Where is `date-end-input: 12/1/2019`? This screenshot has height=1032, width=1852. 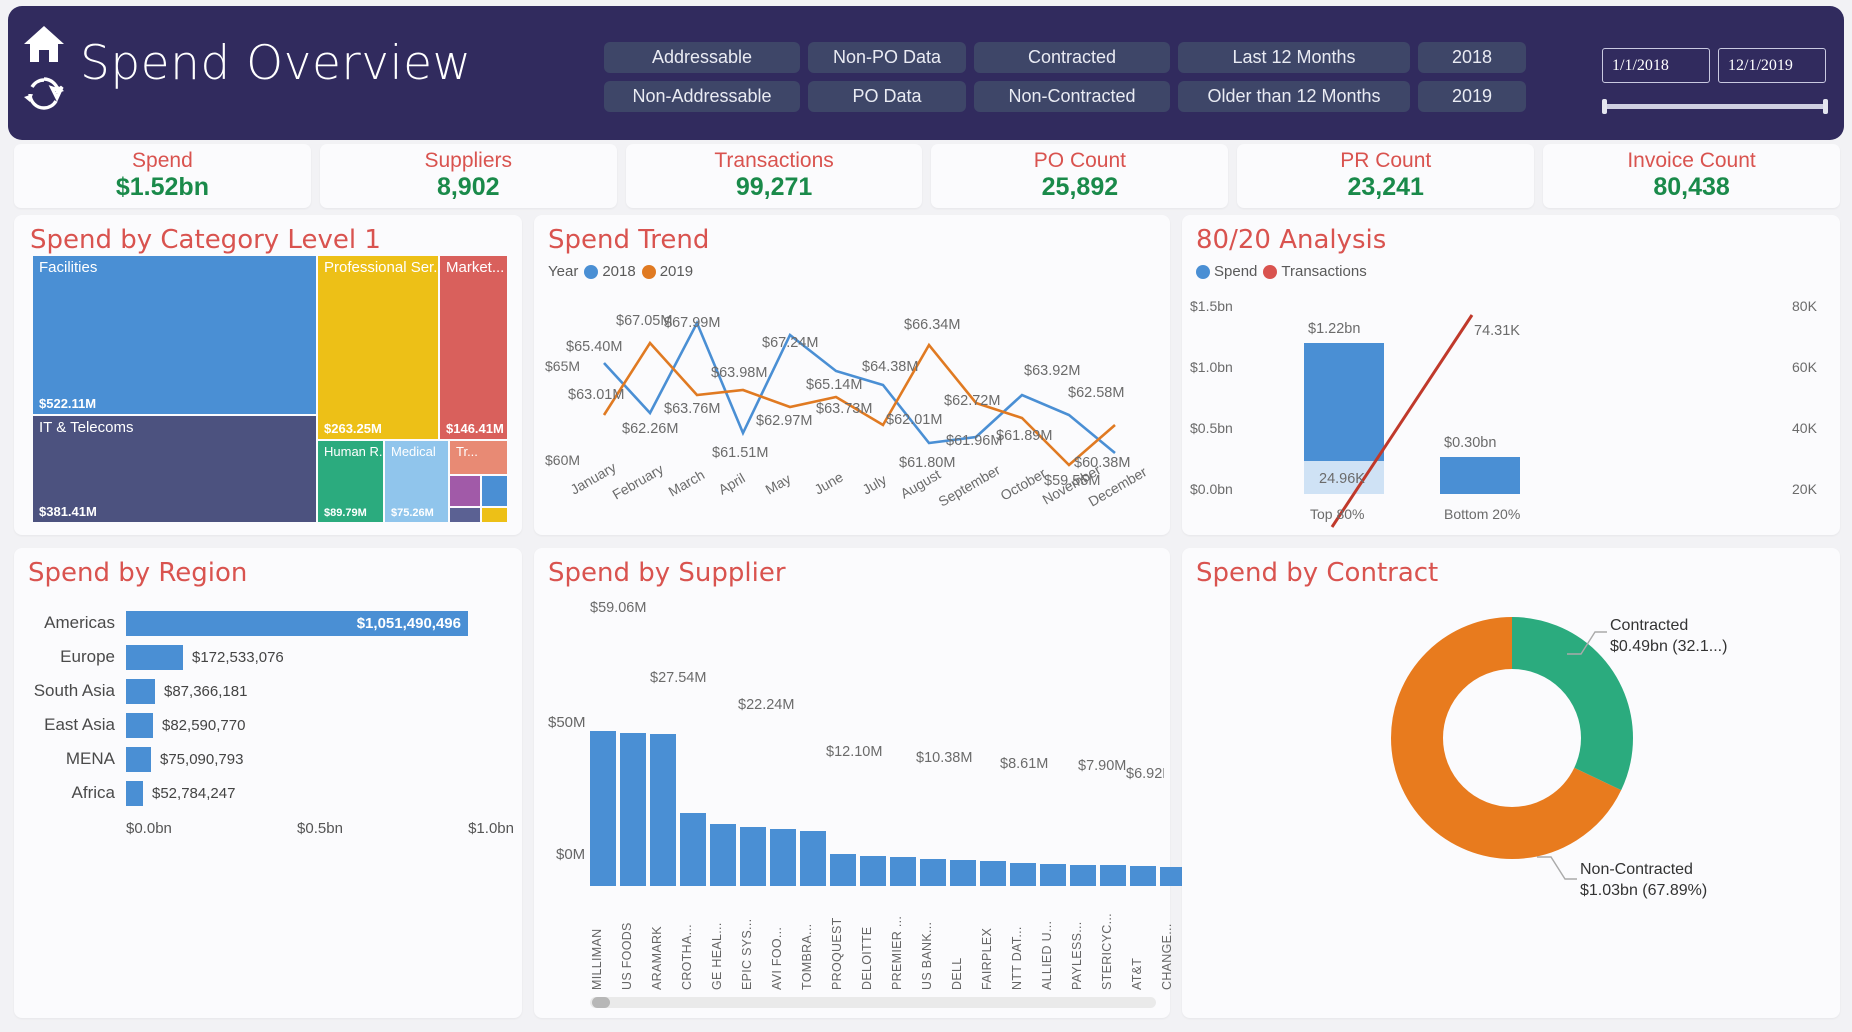
date-end-input: 12/1/2019 is located at coordinates (1772, 65).